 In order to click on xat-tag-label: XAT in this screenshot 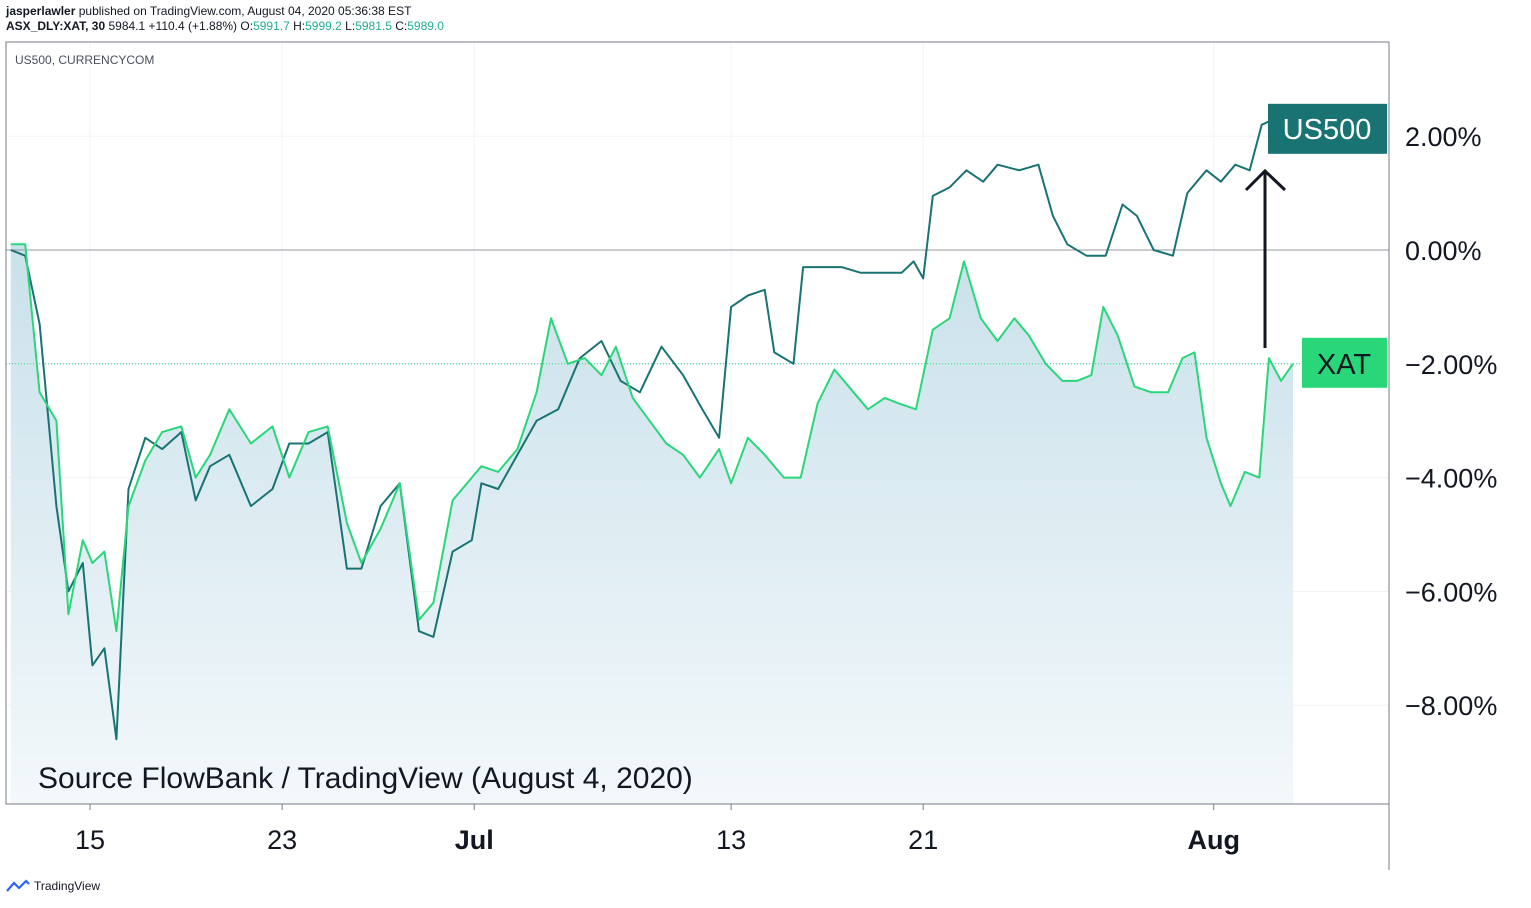, I will do `click(1344, 365)`.